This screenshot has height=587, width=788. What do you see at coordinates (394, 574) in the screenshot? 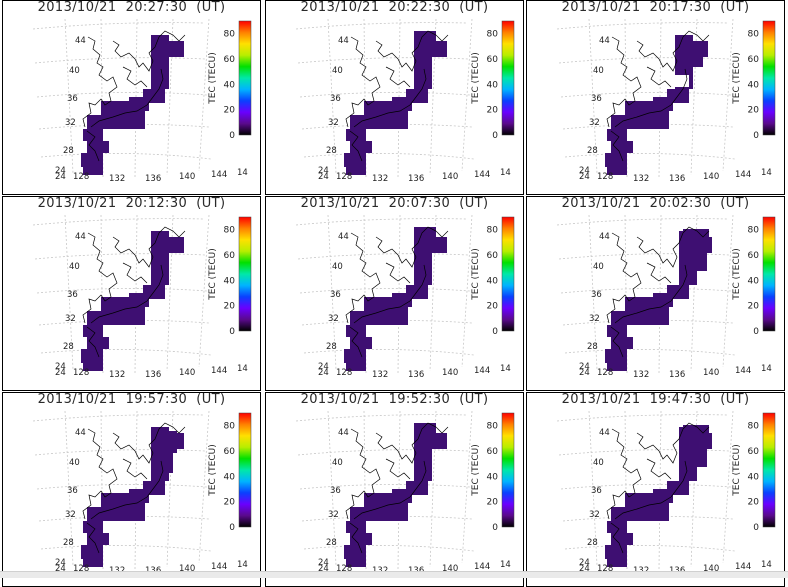
I see `horizontal-scrollbar` at bounding box center [394, 574].